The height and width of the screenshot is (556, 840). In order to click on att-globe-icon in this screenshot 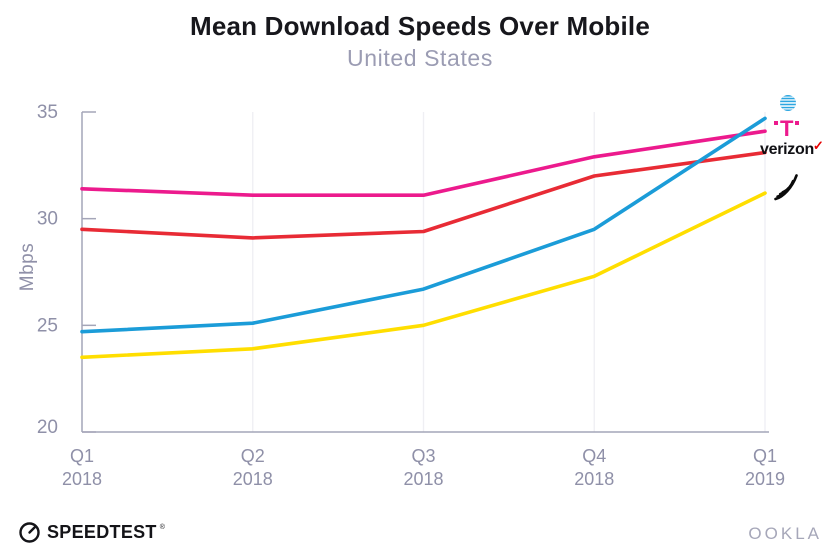, I will do `click(788, 103)`.